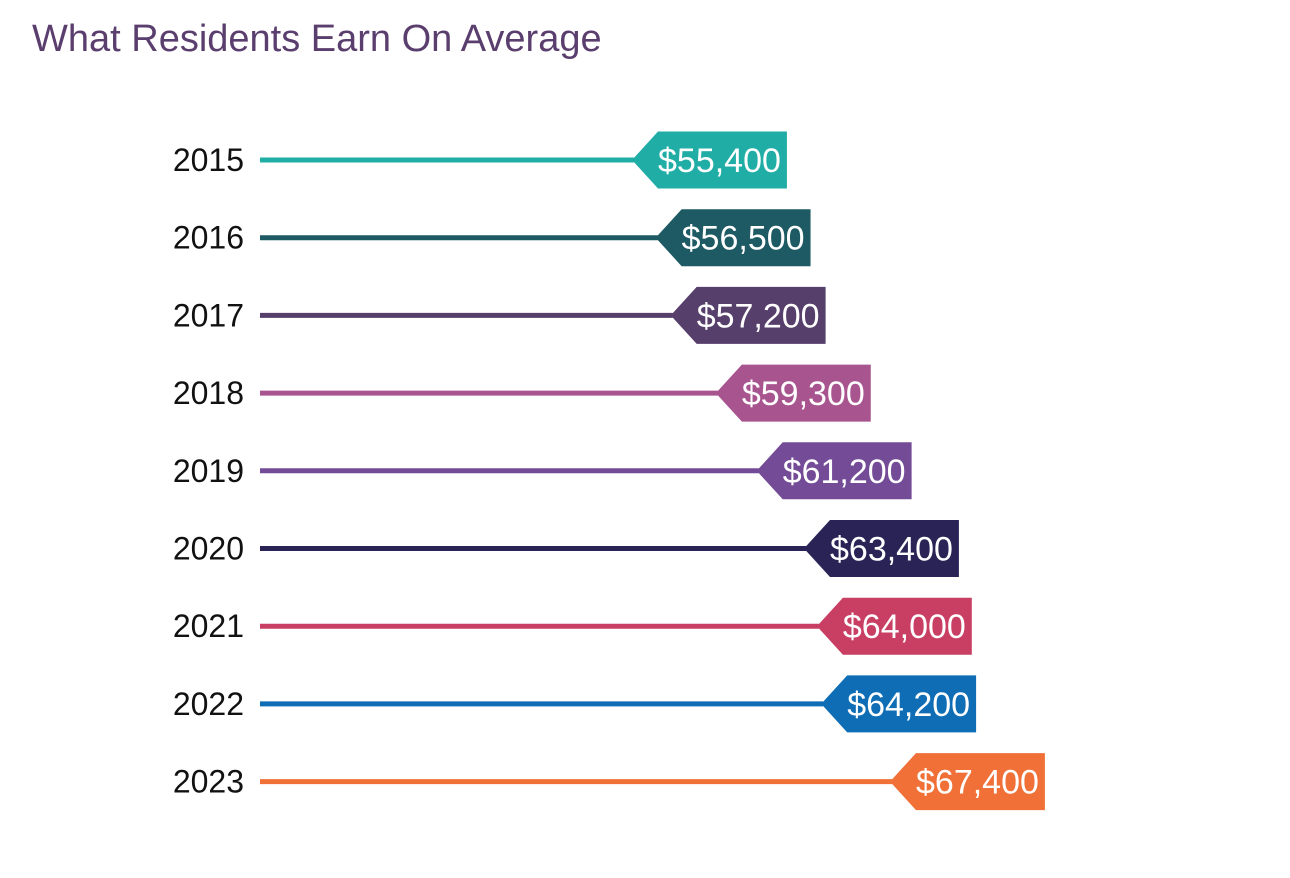  I want to click on value-label: $61,200, so click(844, 472).